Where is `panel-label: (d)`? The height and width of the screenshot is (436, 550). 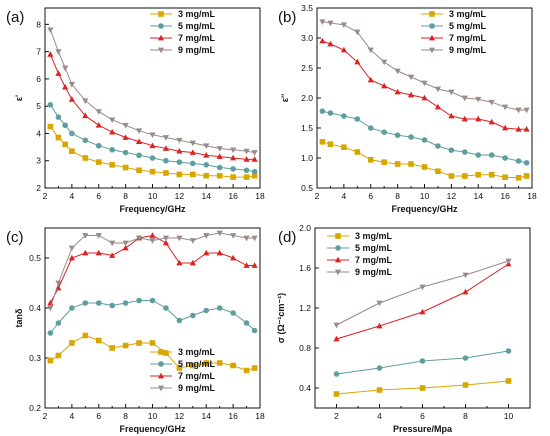
panel-label: (d) is located at coordinates (287, 237).